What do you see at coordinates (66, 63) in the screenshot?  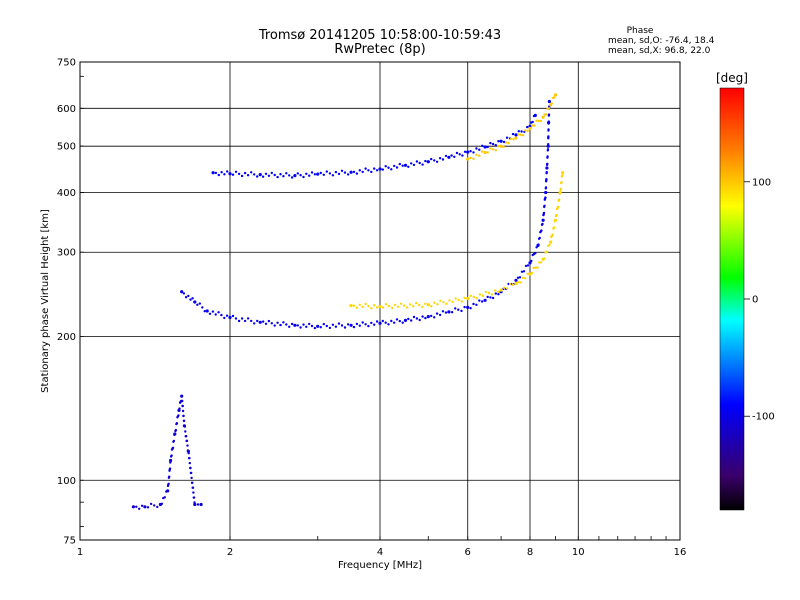 I see `y-tick-label: 750` at bounding box center [66, 63].